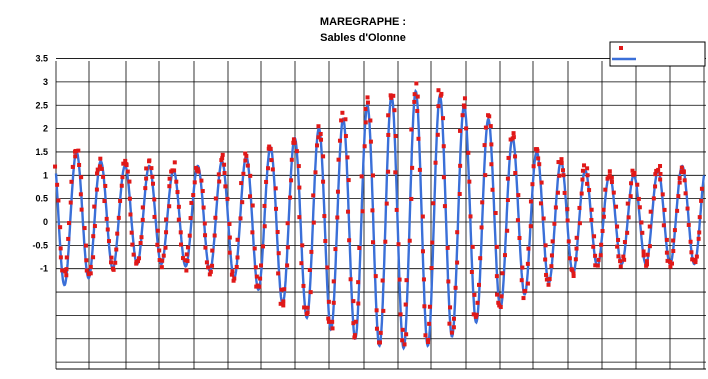  I want to click on chart-subtitle: Sables d'Olonne, so click(363, 38).